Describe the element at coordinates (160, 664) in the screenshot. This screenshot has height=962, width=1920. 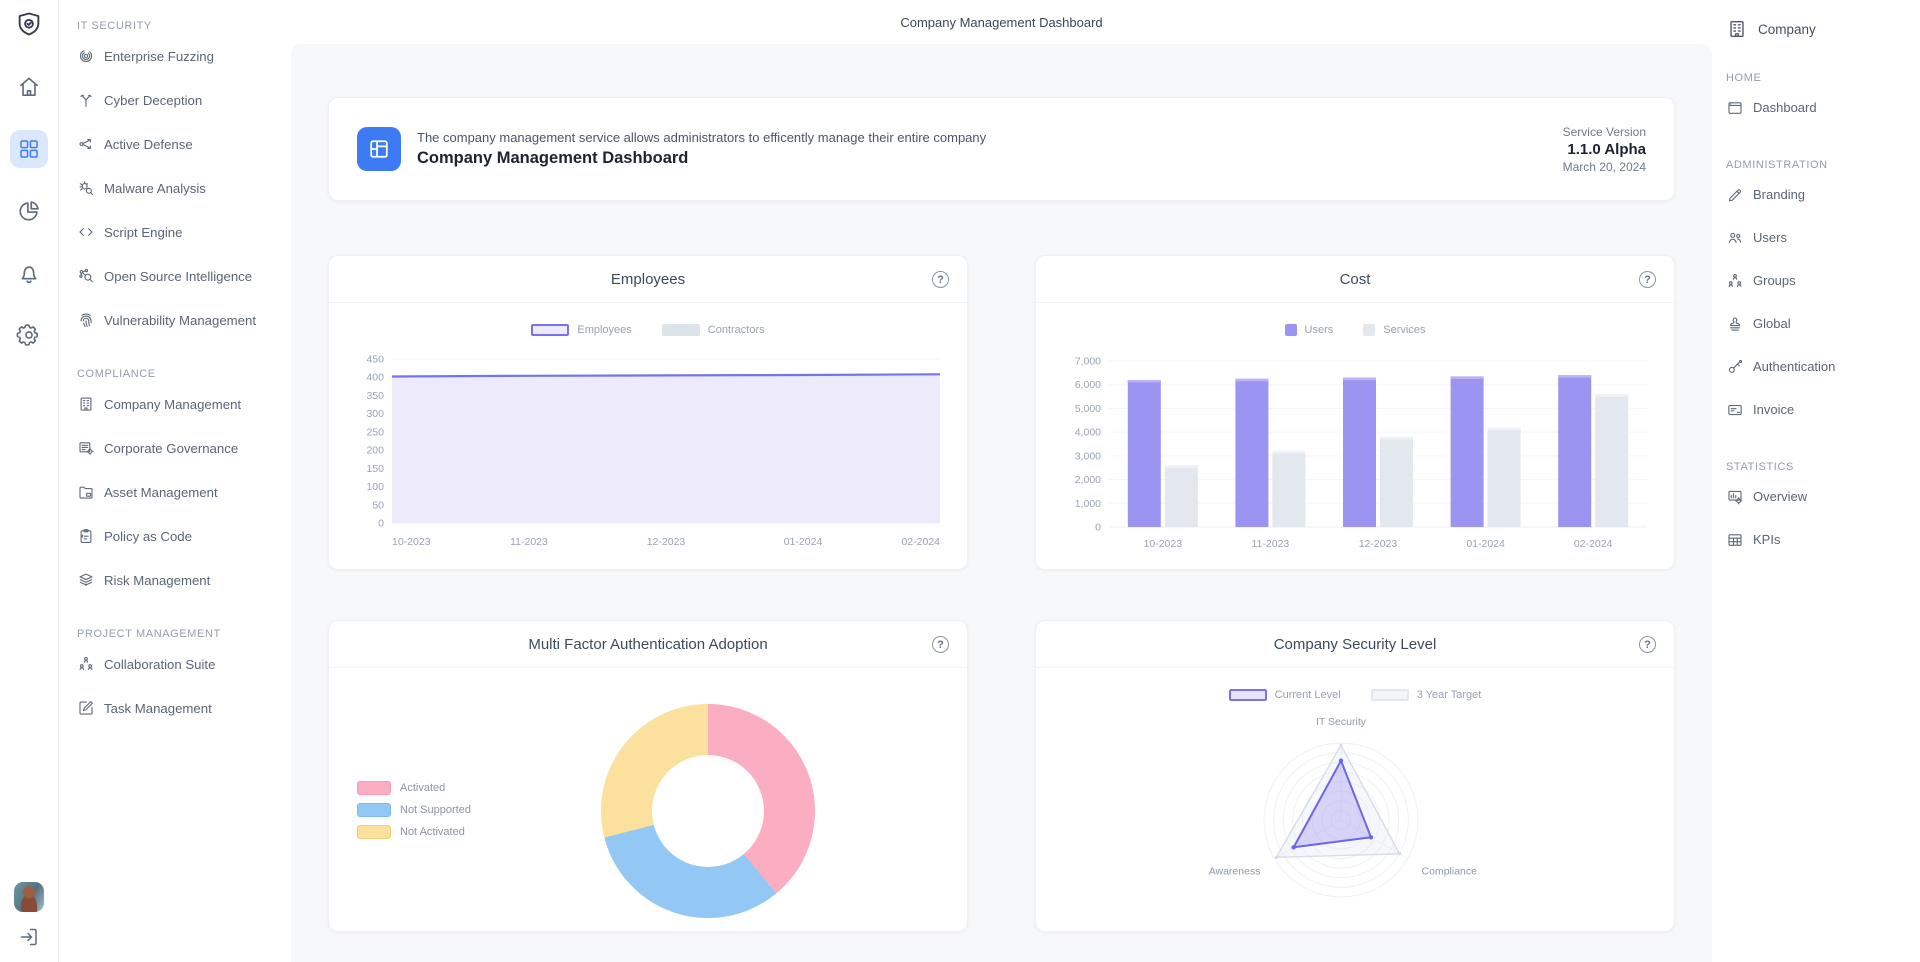
I see `sidebar-item-label: Collaboration Suite` at that location.